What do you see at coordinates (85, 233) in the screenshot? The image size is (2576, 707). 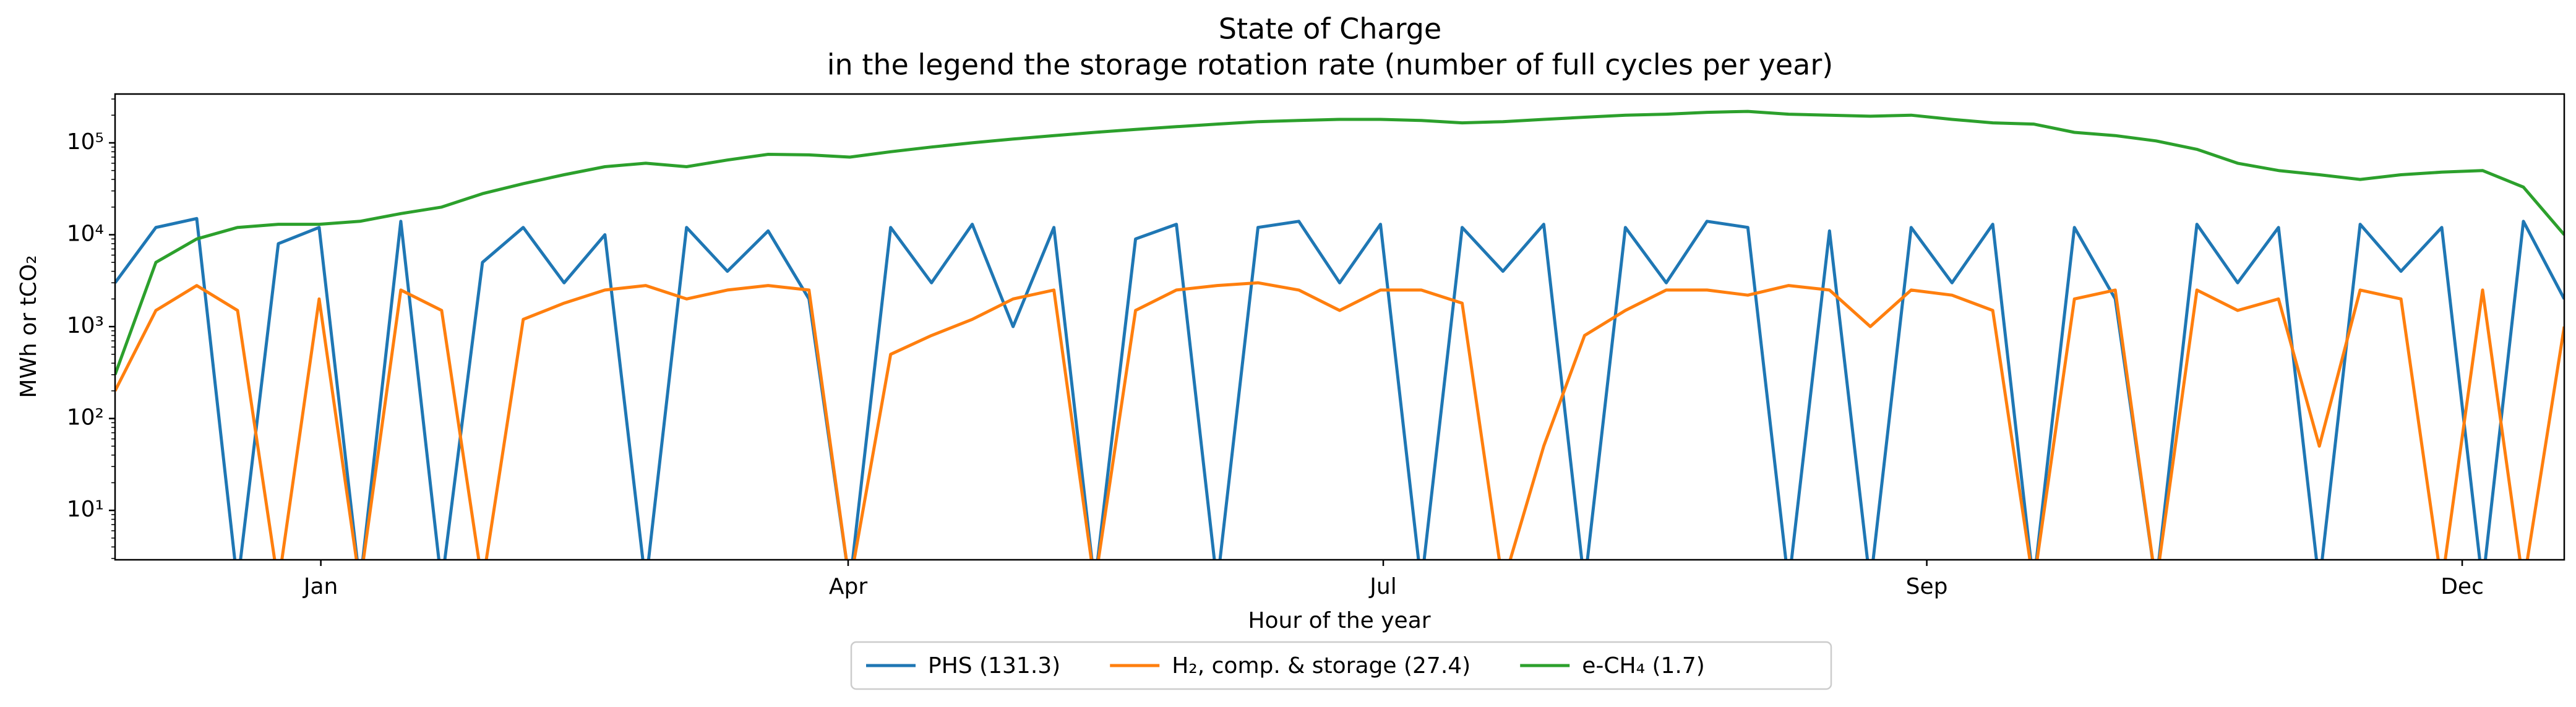 I see `y-tick-label: 10⁴` at bounding box center [85, 233].